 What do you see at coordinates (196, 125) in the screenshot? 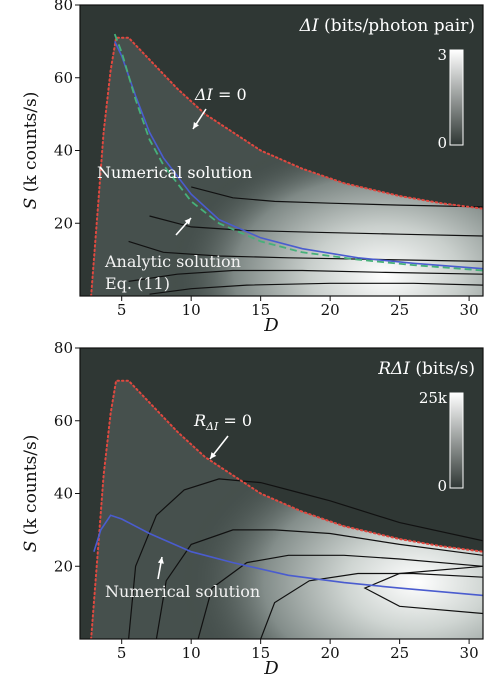
I see `arrow-zero-contour-head` at bounding box center [196, 125].